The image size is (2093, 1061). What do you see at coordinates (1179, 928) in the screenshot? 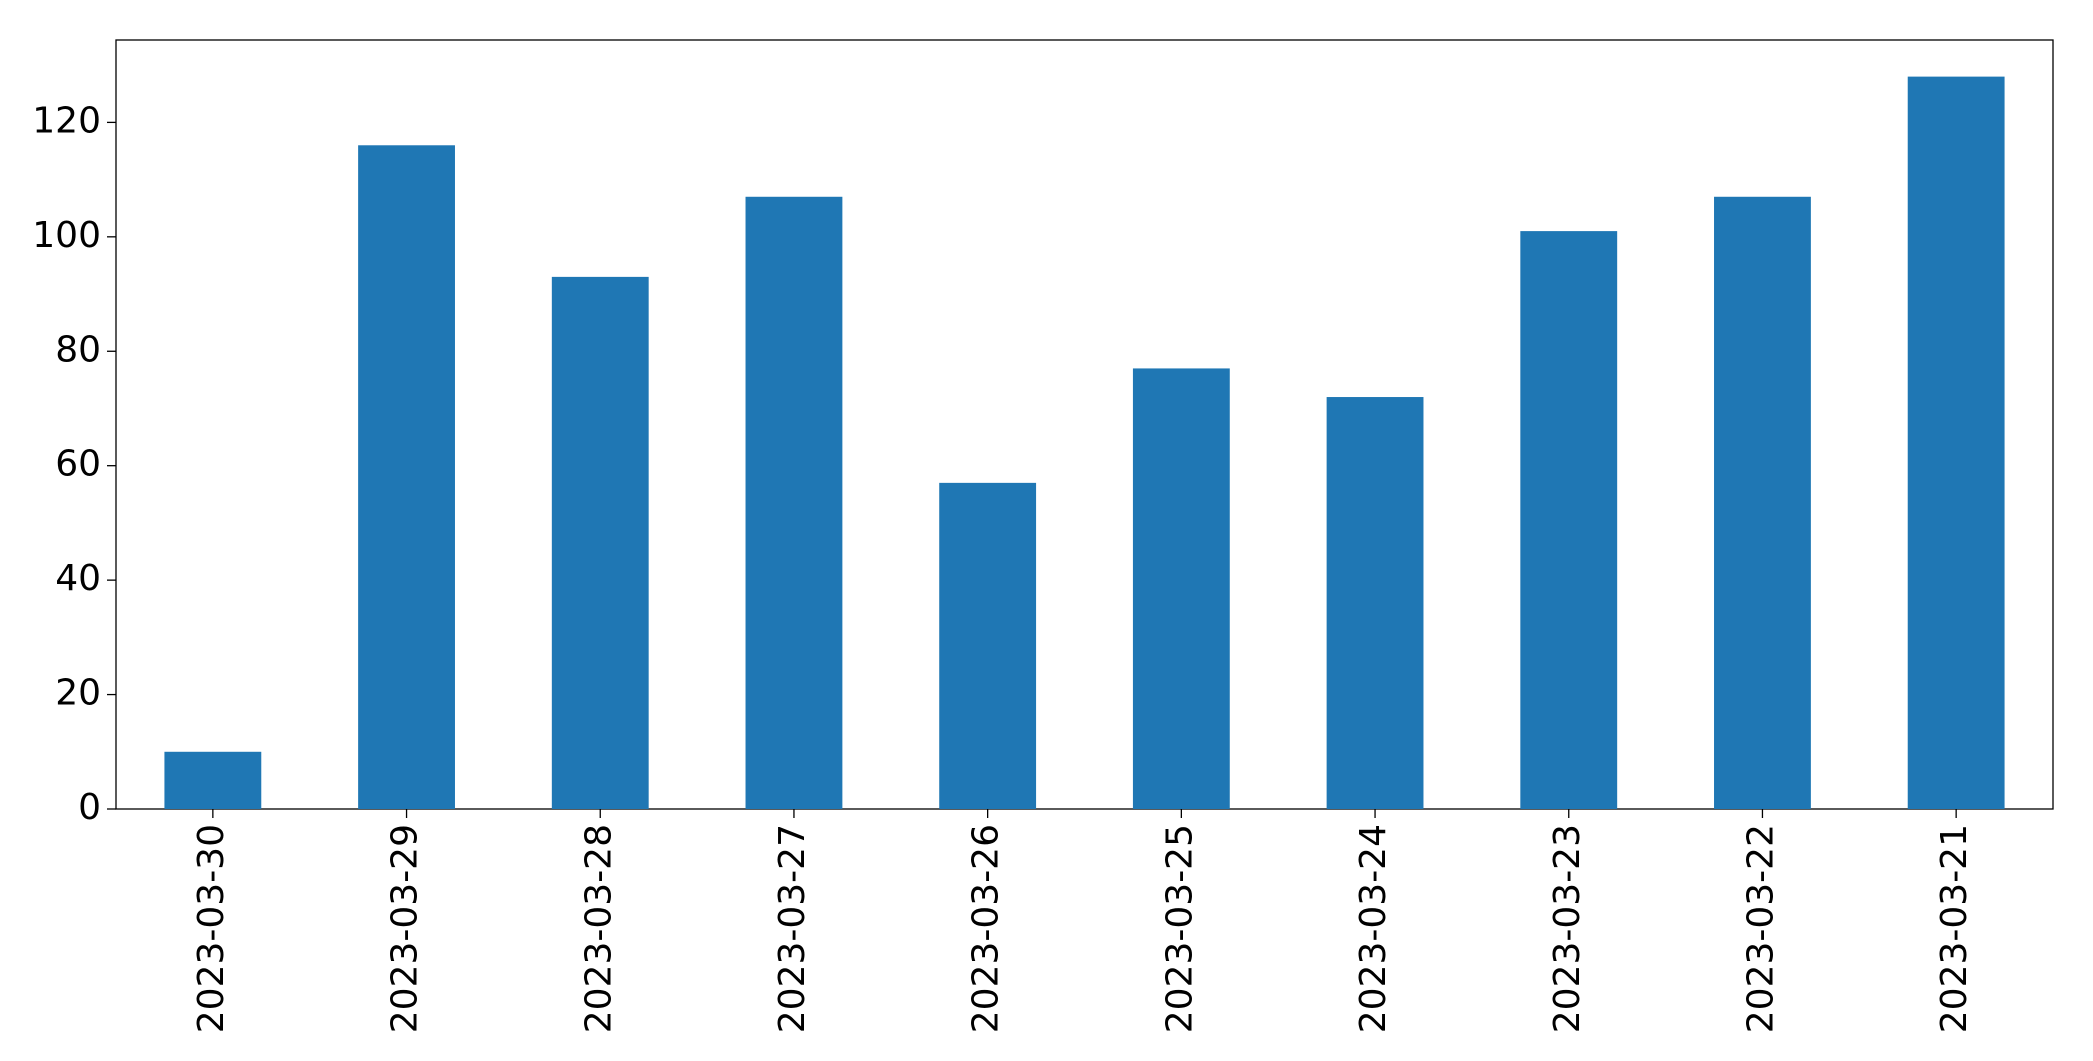
I see `x-tick-label: 2023-03-25` at bounding box center [1179, 928].